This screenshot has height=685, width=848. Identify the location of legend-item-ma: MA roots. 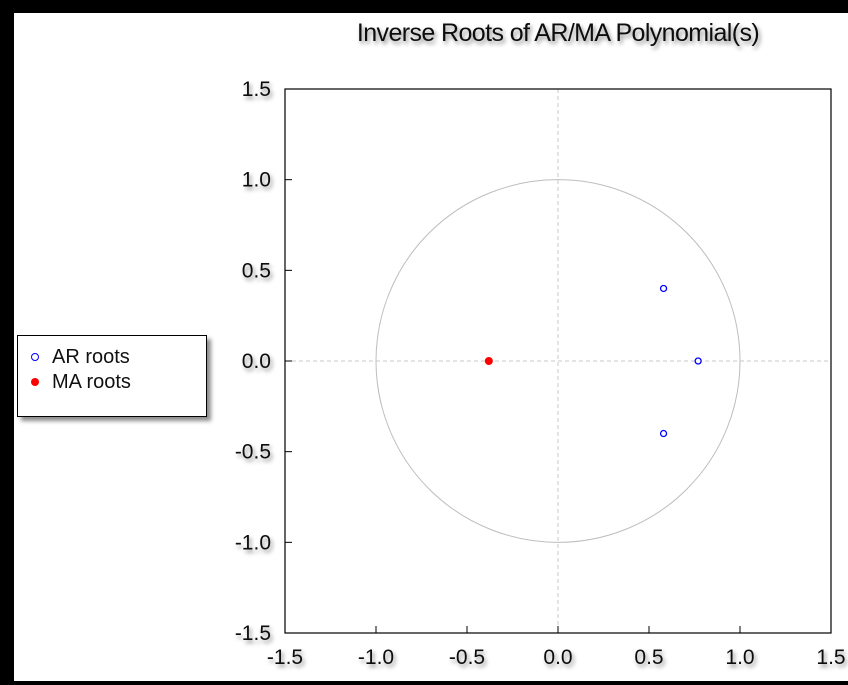
(74, 382).